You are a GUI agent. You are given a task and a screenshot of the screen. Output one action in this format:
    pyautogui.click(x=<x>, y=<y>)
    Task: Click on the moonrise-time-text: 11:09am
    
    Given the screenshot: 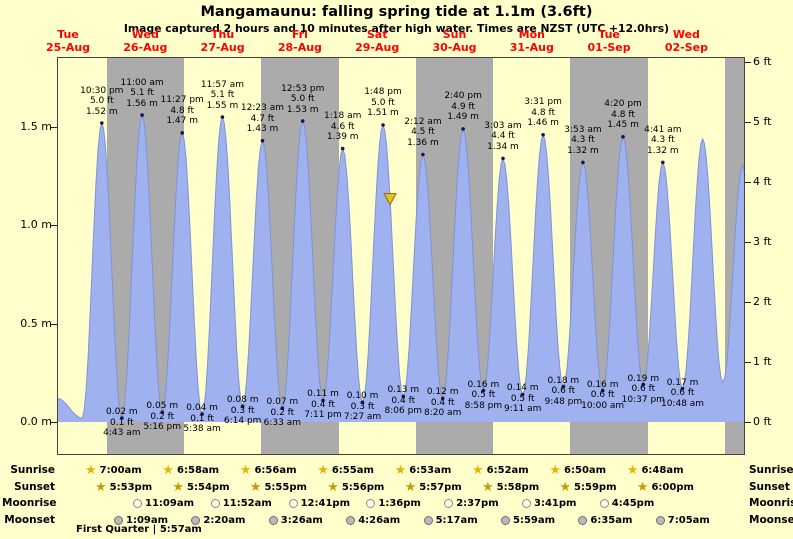 What is the action you would take?
    pyautogui.click(x=169, y=503)
    